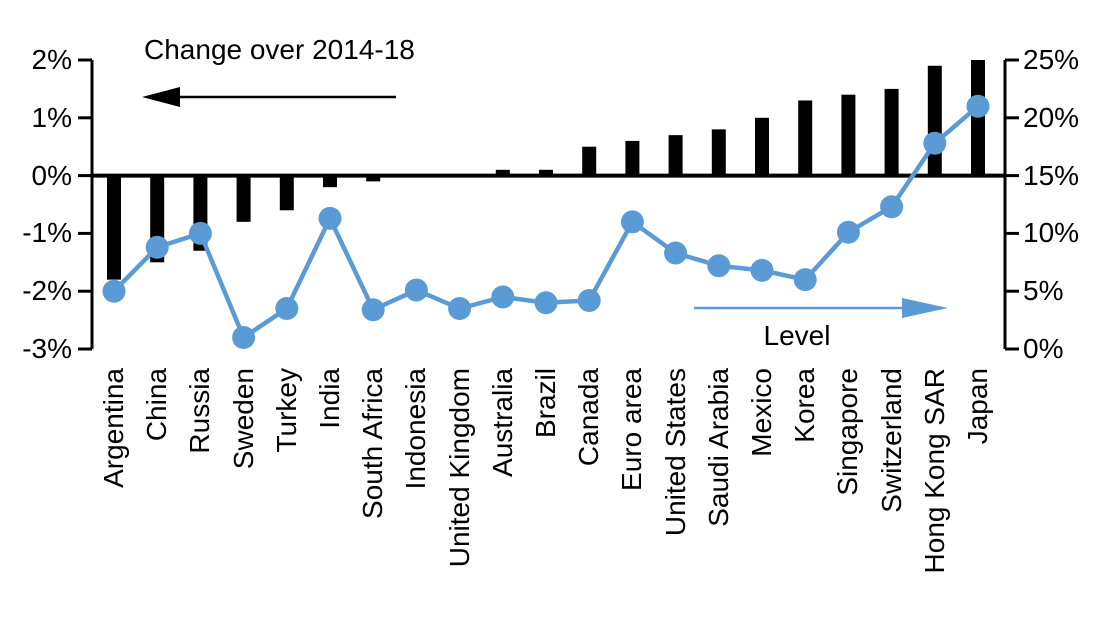  What do you see at coordinates (545, 403) in the screenshot?
I see `x-axis-label-brazil: Brazil` at bounding box center [545, 403].